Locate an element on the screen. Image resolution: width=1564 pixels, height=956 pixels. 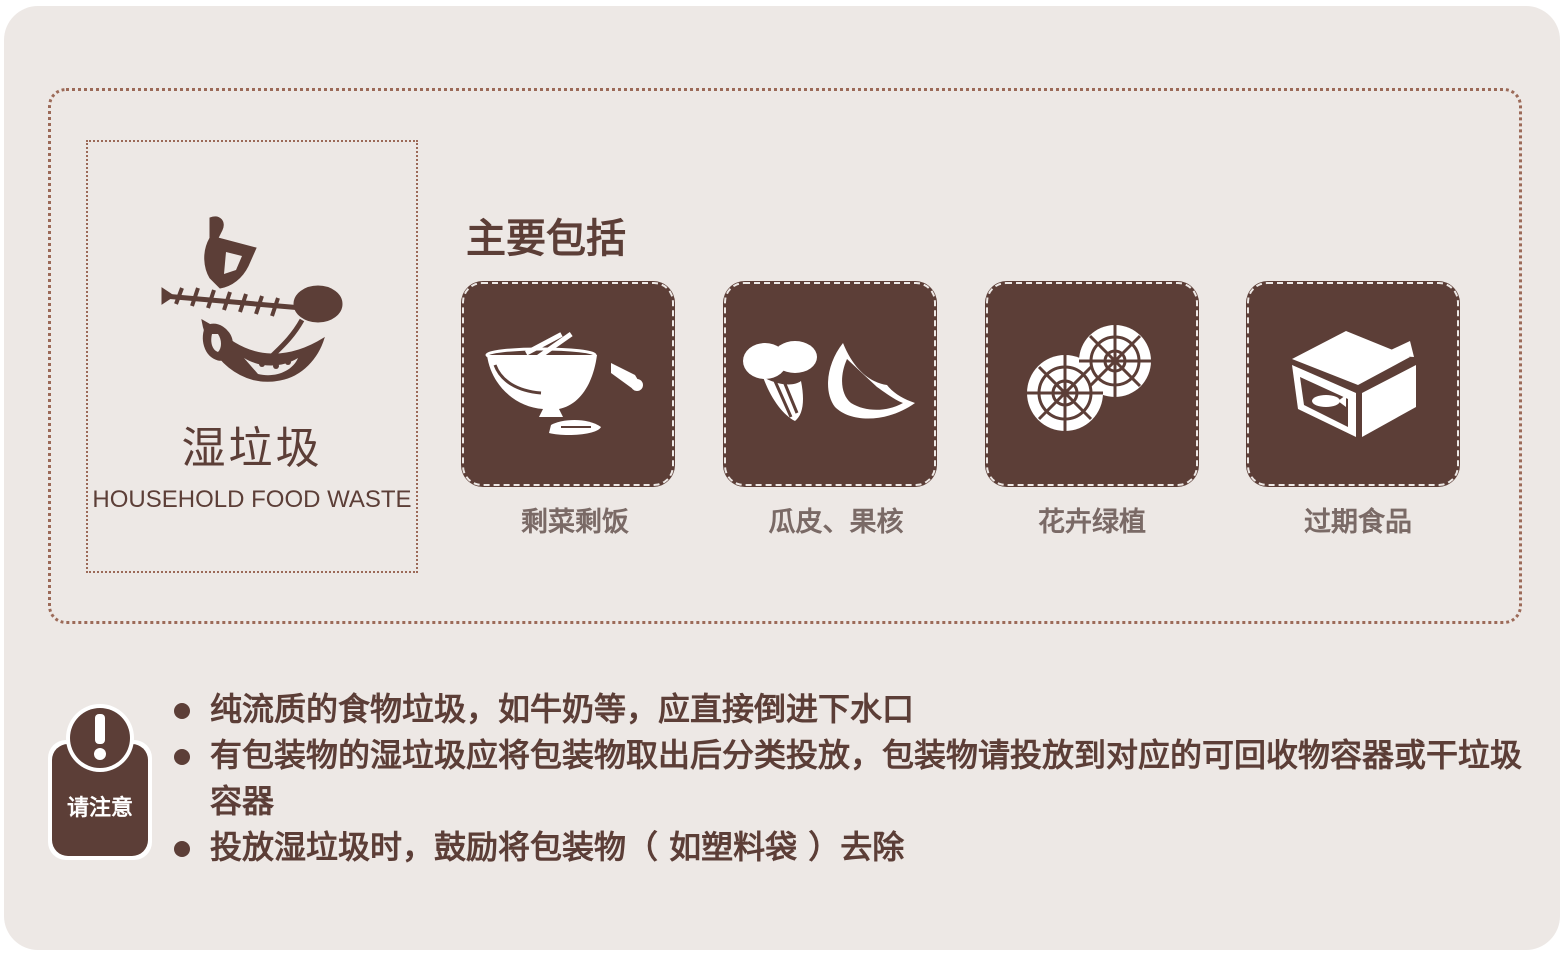
vegetable-melon-rind-icon is located at coordinates (829, 381).